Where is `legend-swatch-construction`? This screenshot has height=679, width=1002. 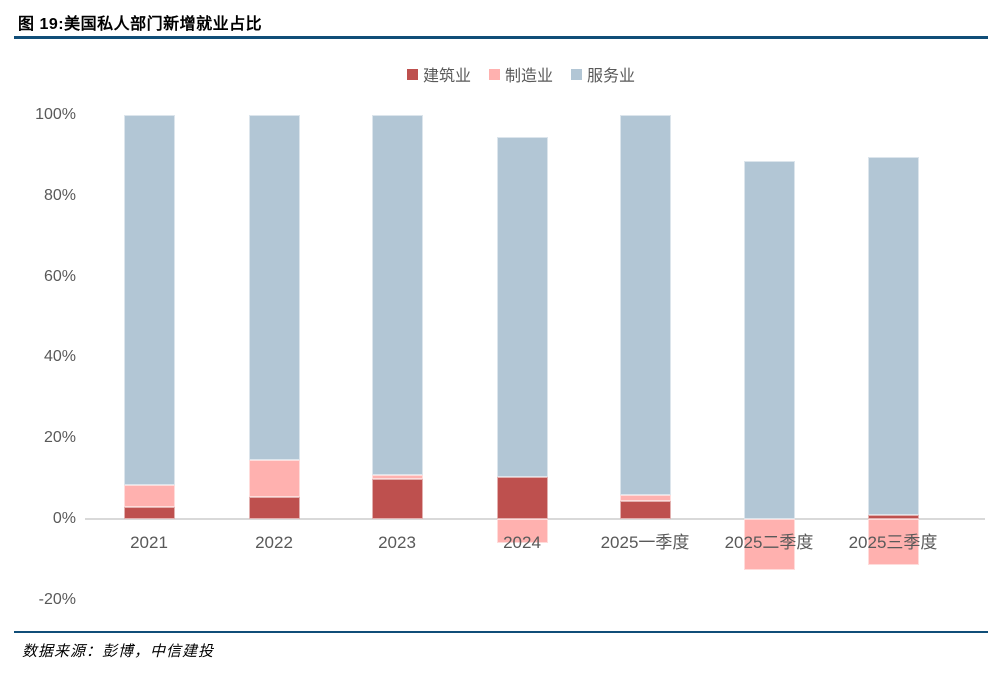 legend-swatch-construction is located at coordinates (412, 74).